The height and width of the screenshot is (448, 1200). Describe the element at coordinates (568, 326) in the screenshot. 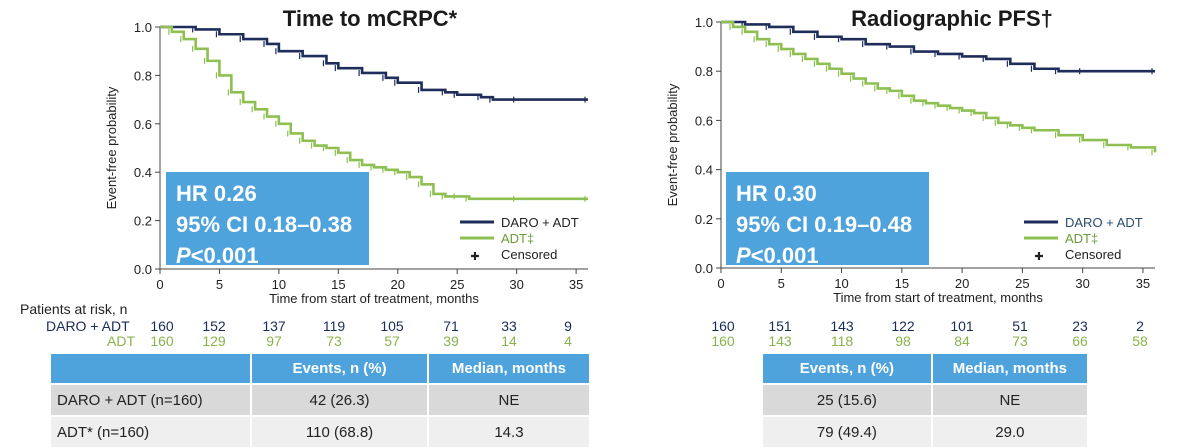

I see `risk-count-daro: 9` at that location.